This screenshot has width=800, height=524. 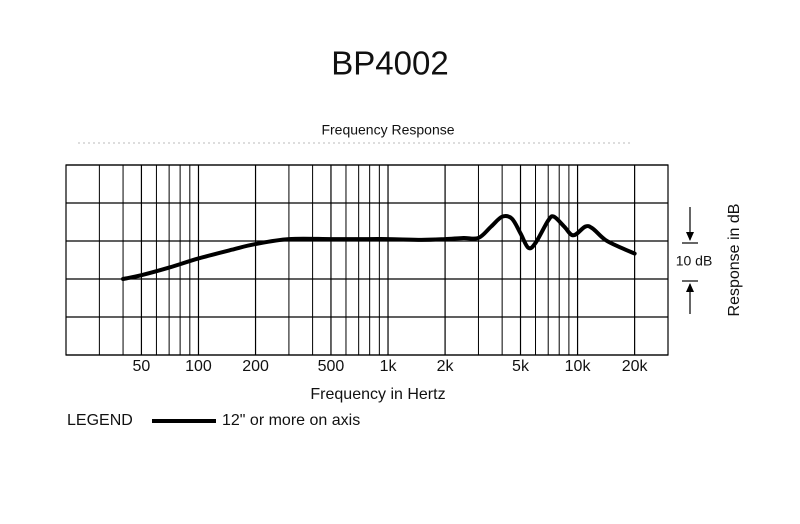 I want to click on x-tick-label: 20k, so click(x=635, y=366).